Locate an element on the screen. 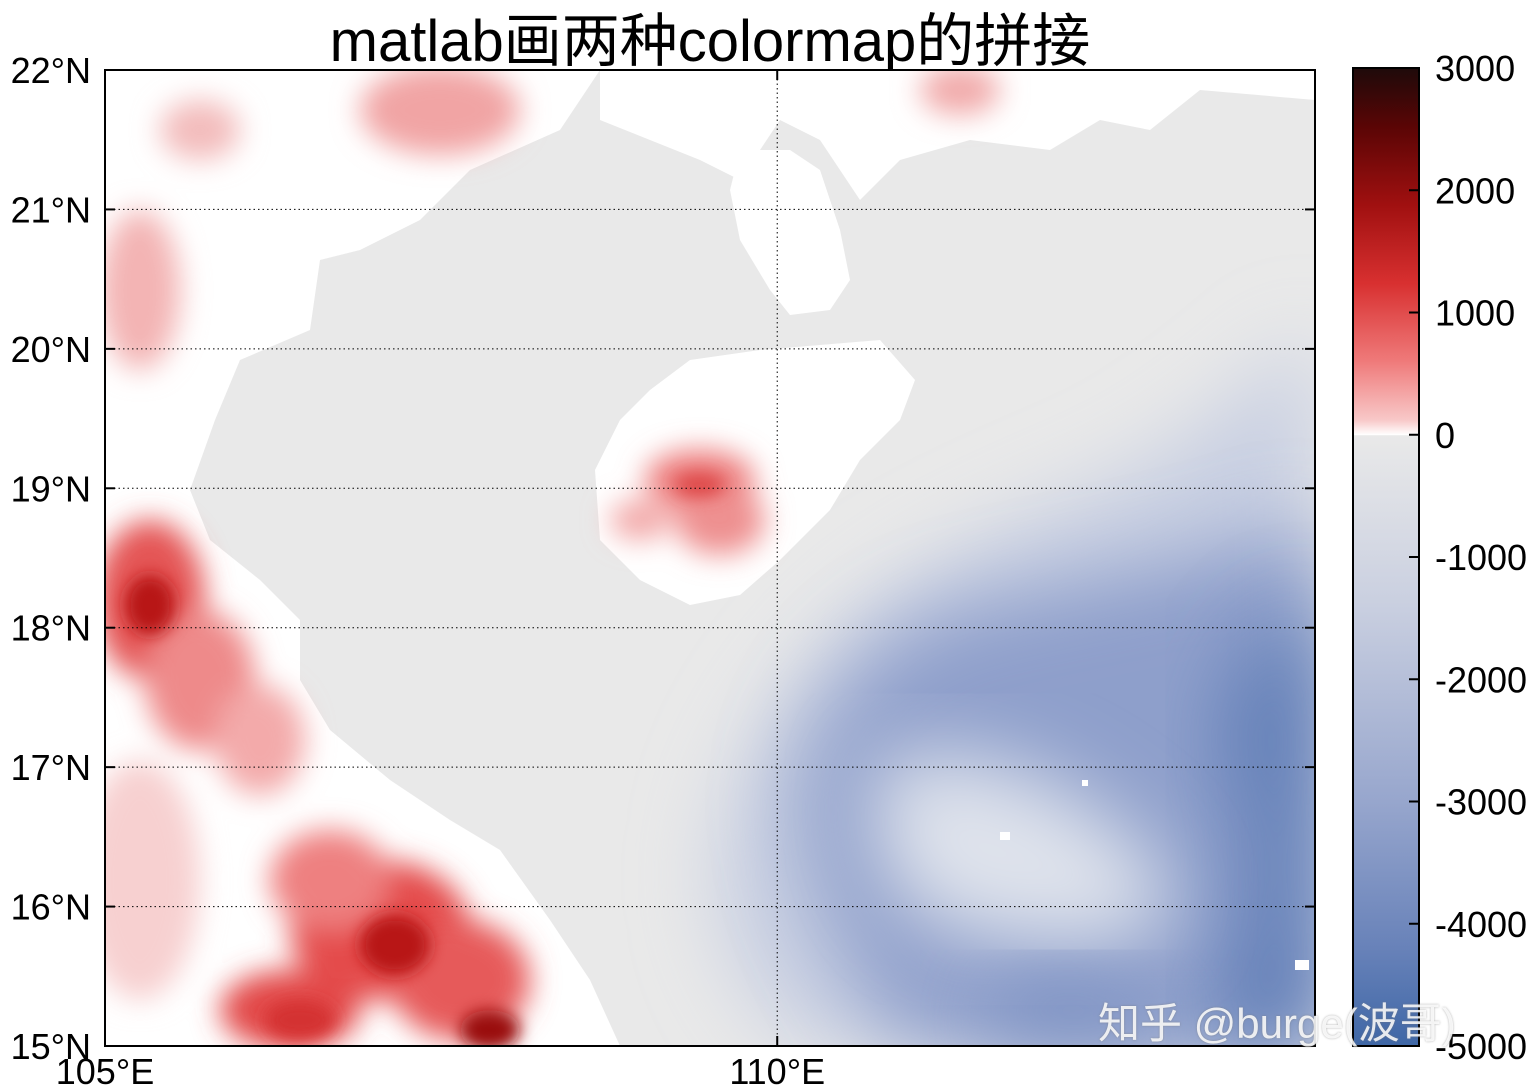 Image resolution: width=1530 pixels, height=1089 pixels. colorbar-ticks: 3000 2000 1000 0 -1000 -2000 -3000 -4000 -5000 is located at coordinates (1468, 557).